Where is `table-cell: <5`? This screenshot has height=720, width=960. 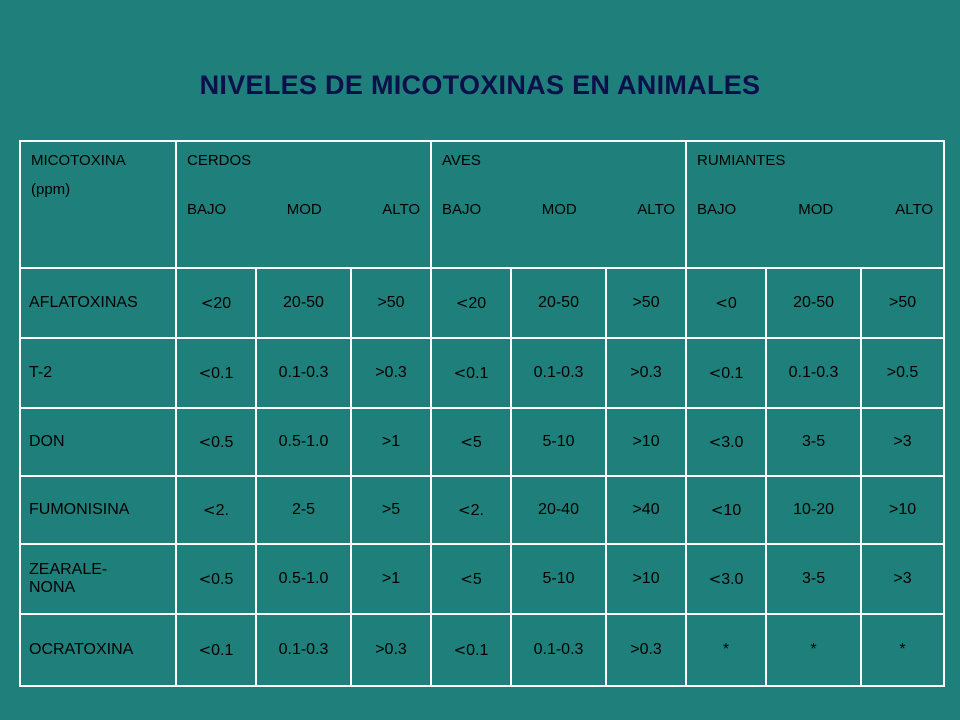
table-cell: <5 is located at coordinates (471, 442).